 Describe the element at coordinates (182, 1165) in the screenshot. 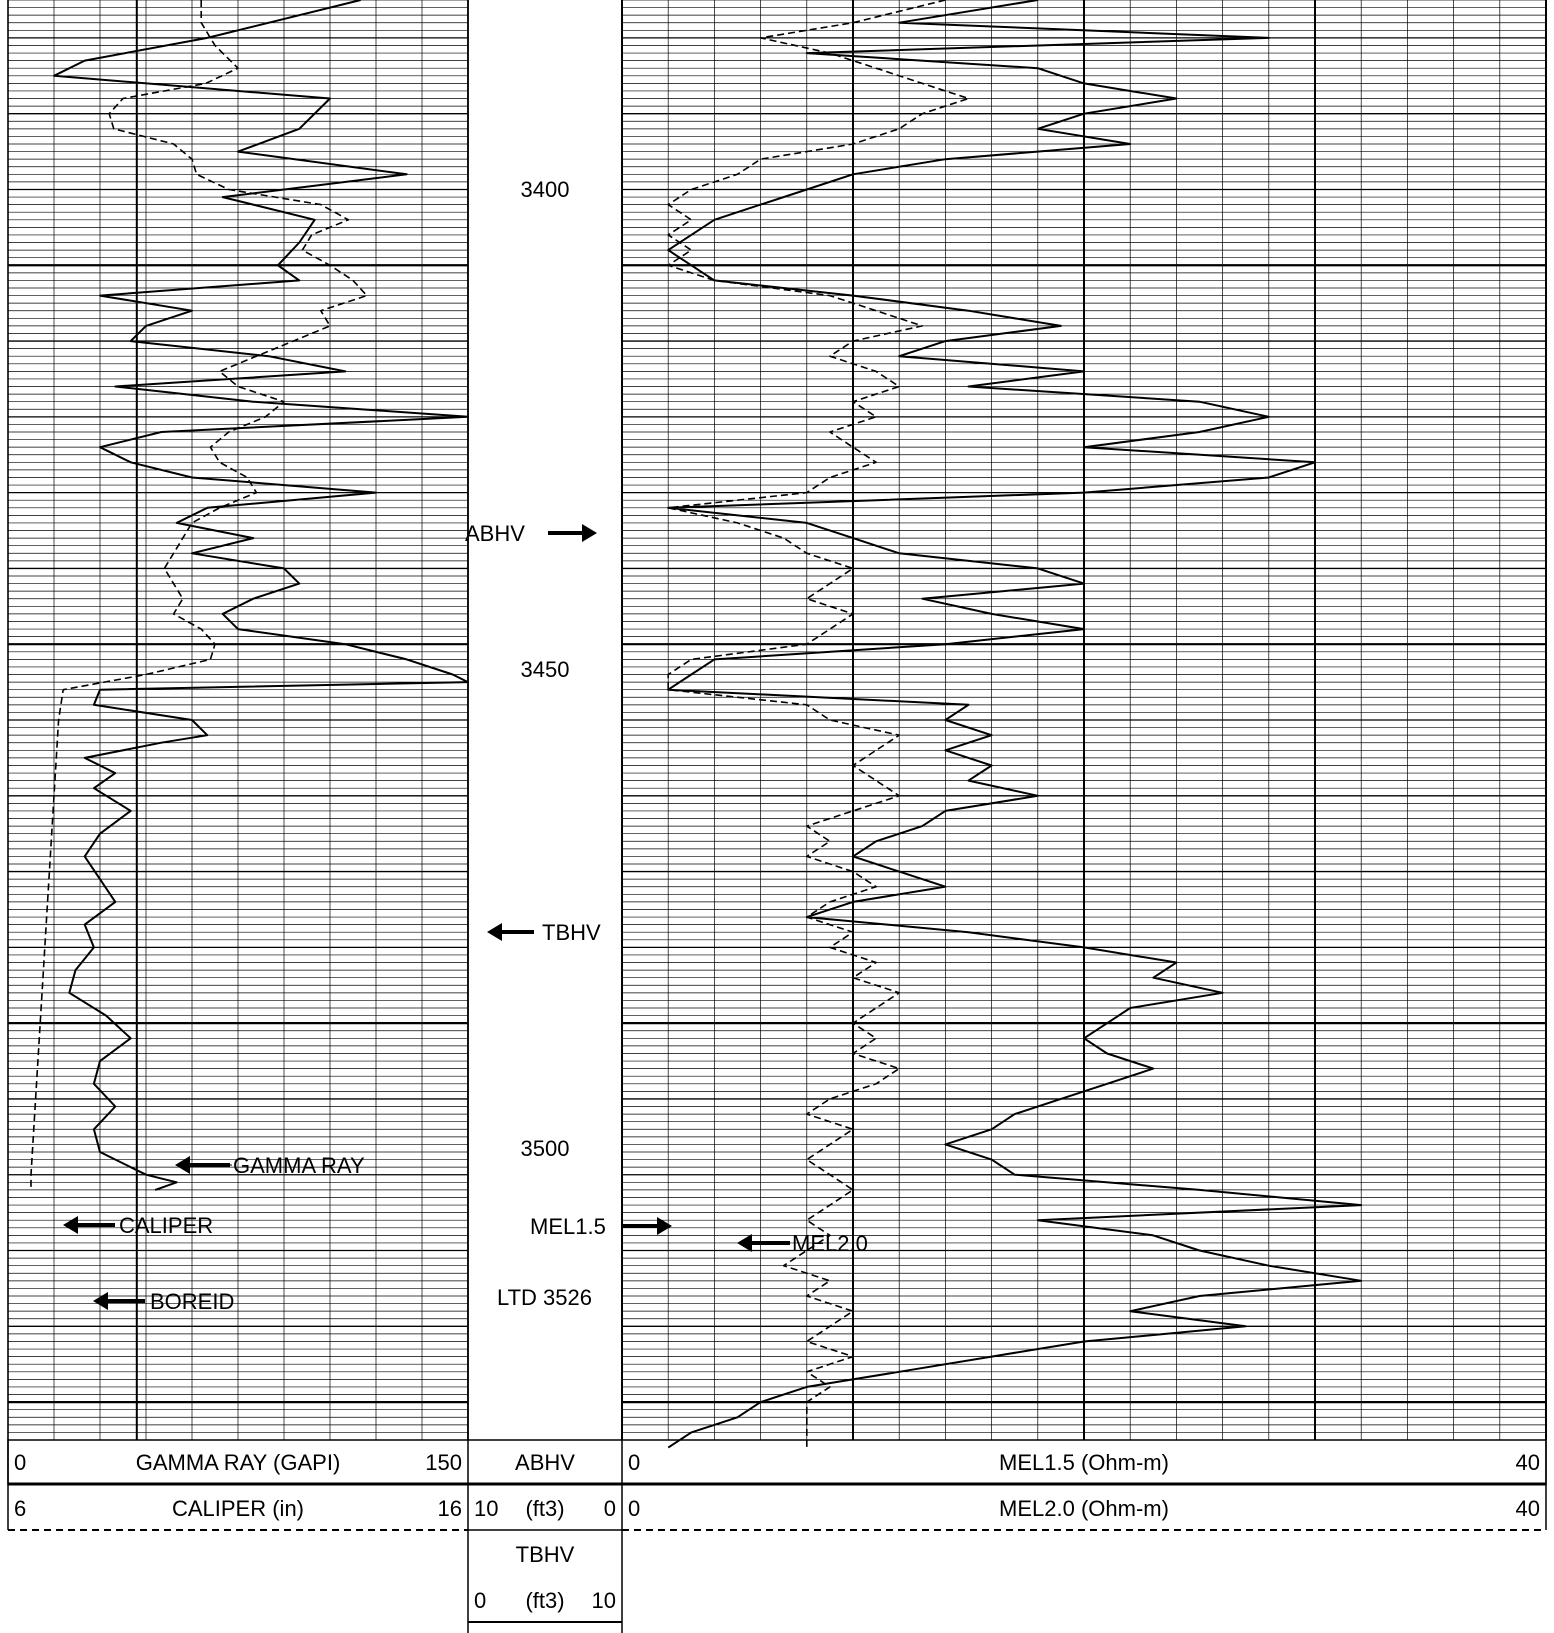

I see `gamma-arrow-head` at that location.